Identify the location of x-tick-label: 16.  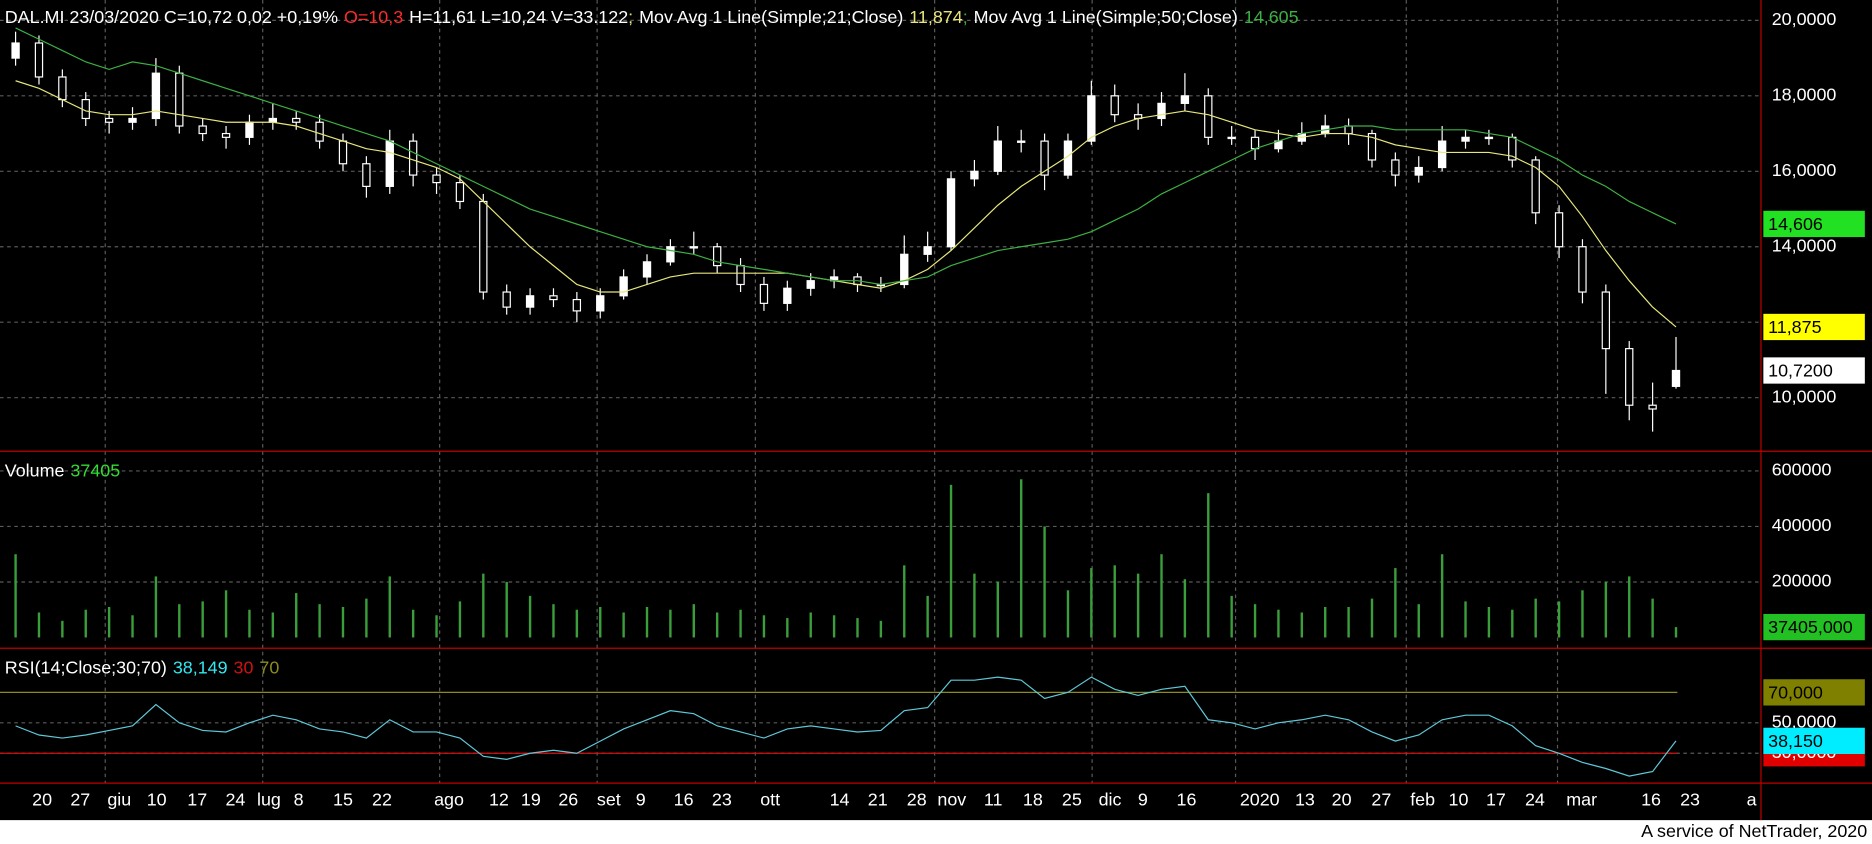
(1651, 800).